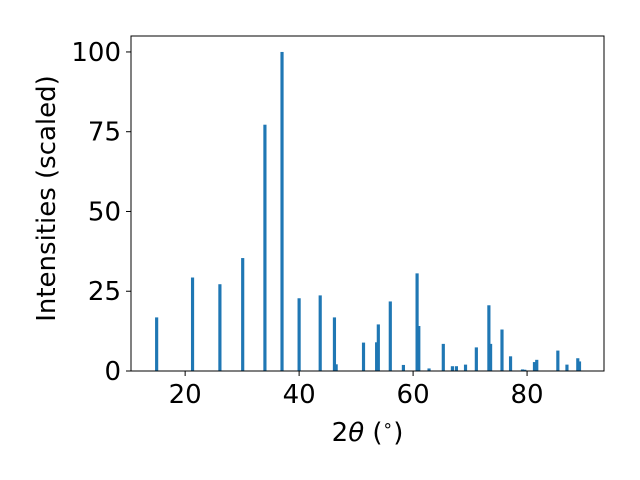 This screenshot has height=480, width=640. Describe the element at coordinates (373, 433) in the screenshot. I see `x-axis-label-paren: (` at that location.